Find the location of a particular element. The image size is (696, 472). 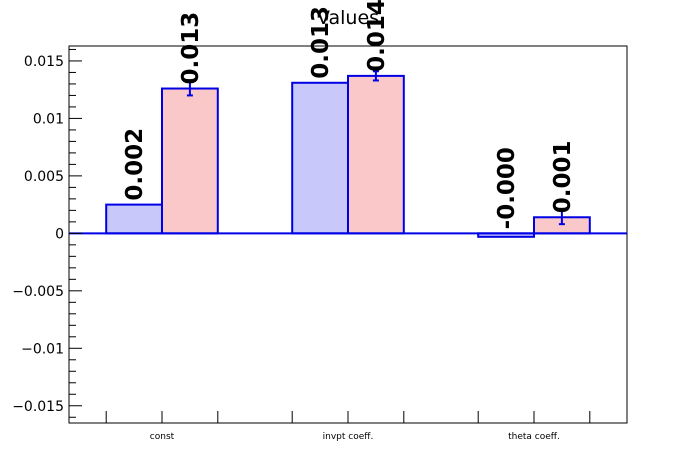

chart-title: Values is located at coordinates (348, 18).